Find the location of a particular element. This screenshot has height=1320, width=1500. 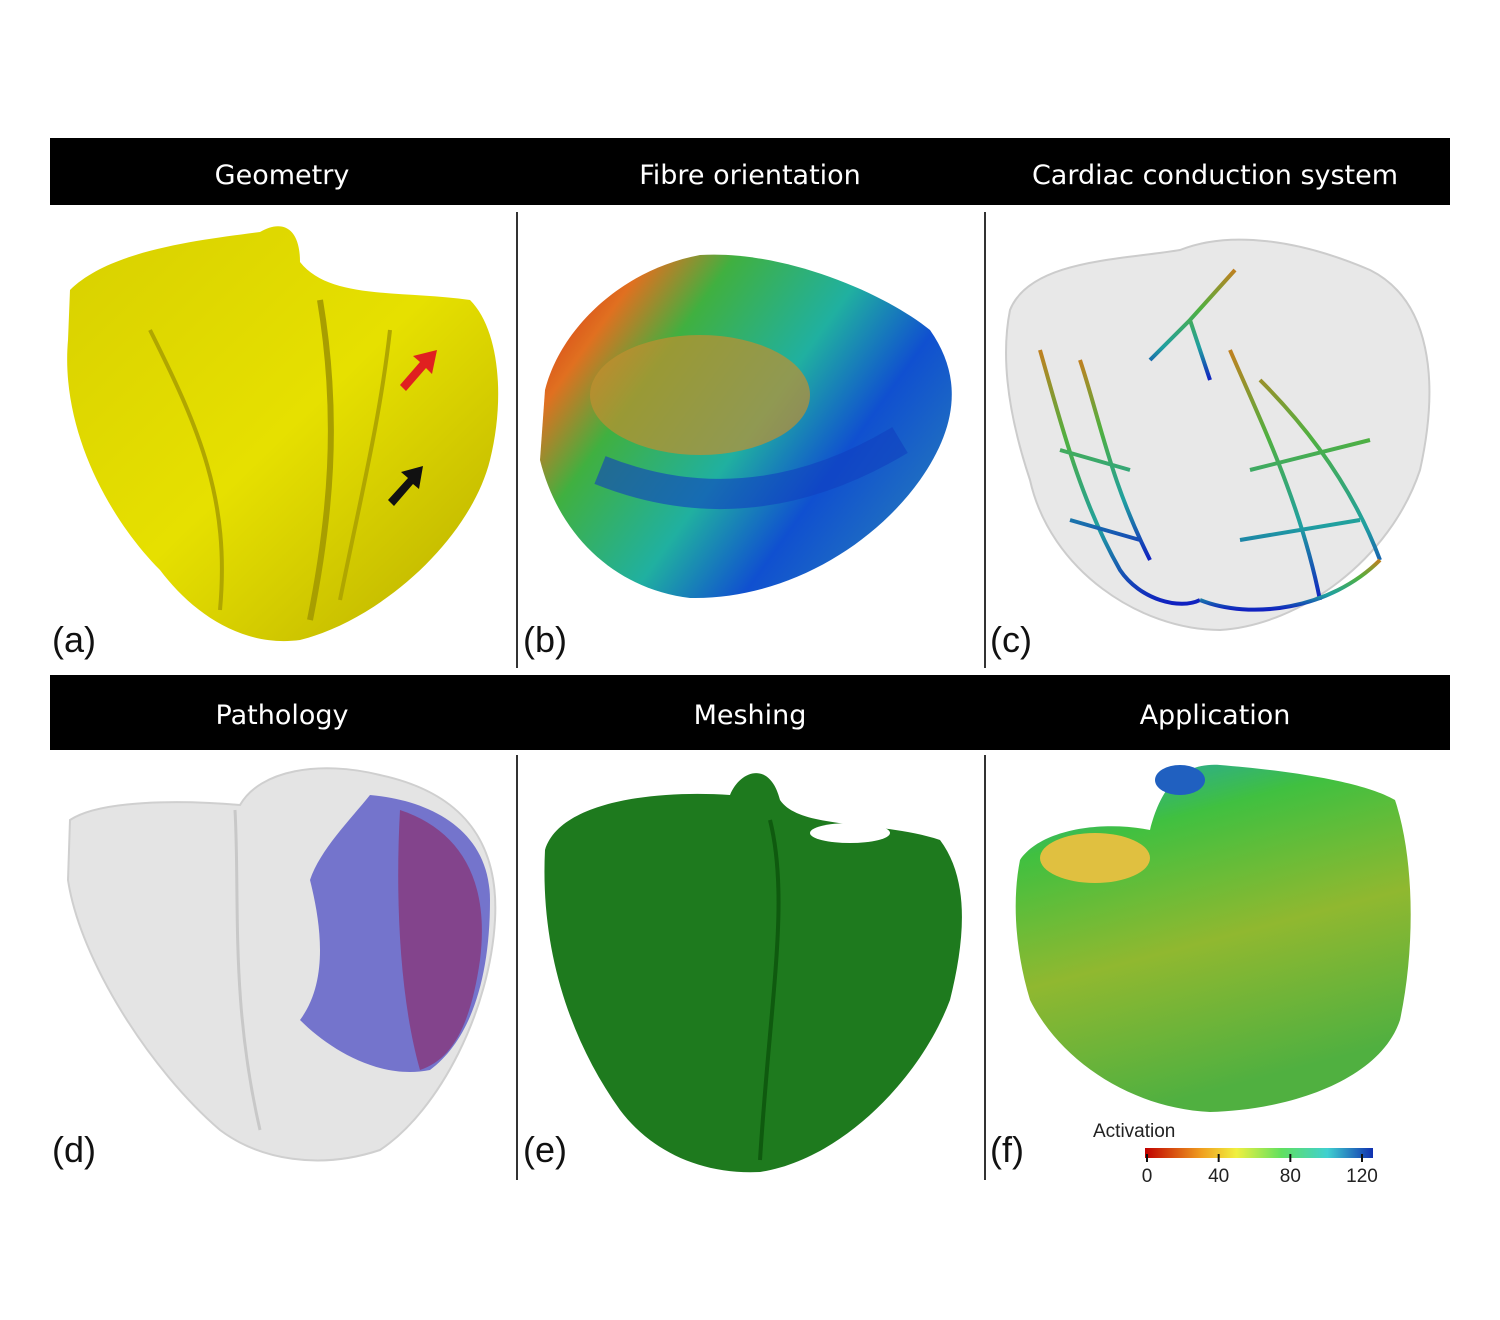

colorbar is located at coordinates (1259, 1153).